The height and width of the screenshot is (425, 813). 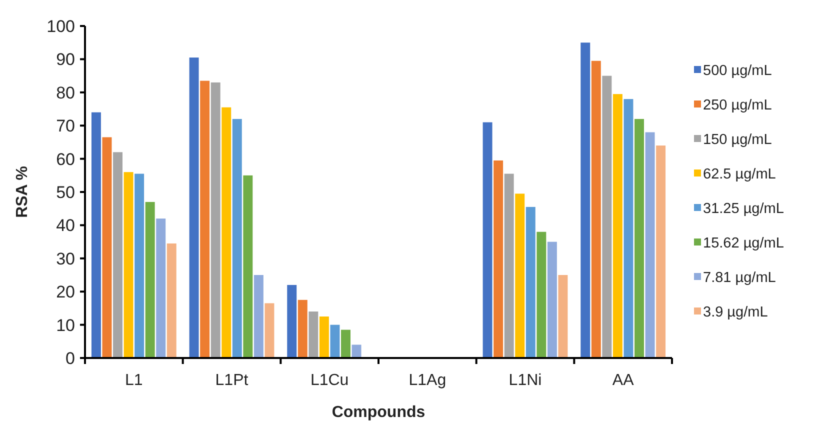 What do you see at coordinates (379, 412) in the screenshot?
I see `x-axis-title: Compounds` at bounding box center [379, 412].